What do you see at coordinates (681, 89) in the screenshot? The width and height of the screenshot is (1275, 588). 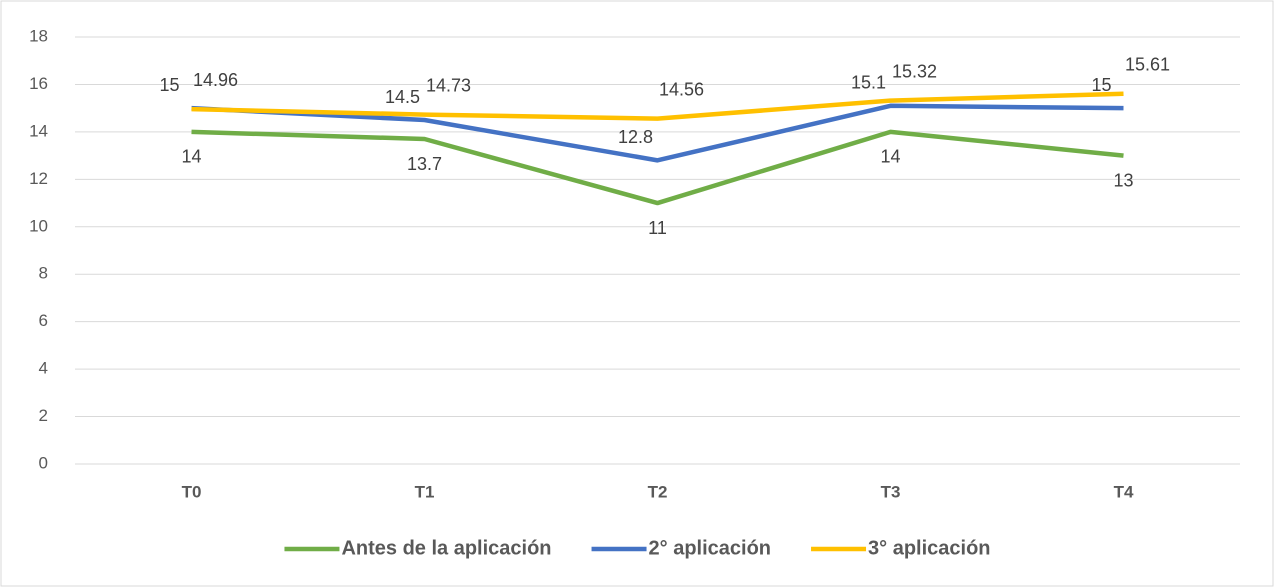 I see `data-label: 14.56` at bounding box center [681, 89].